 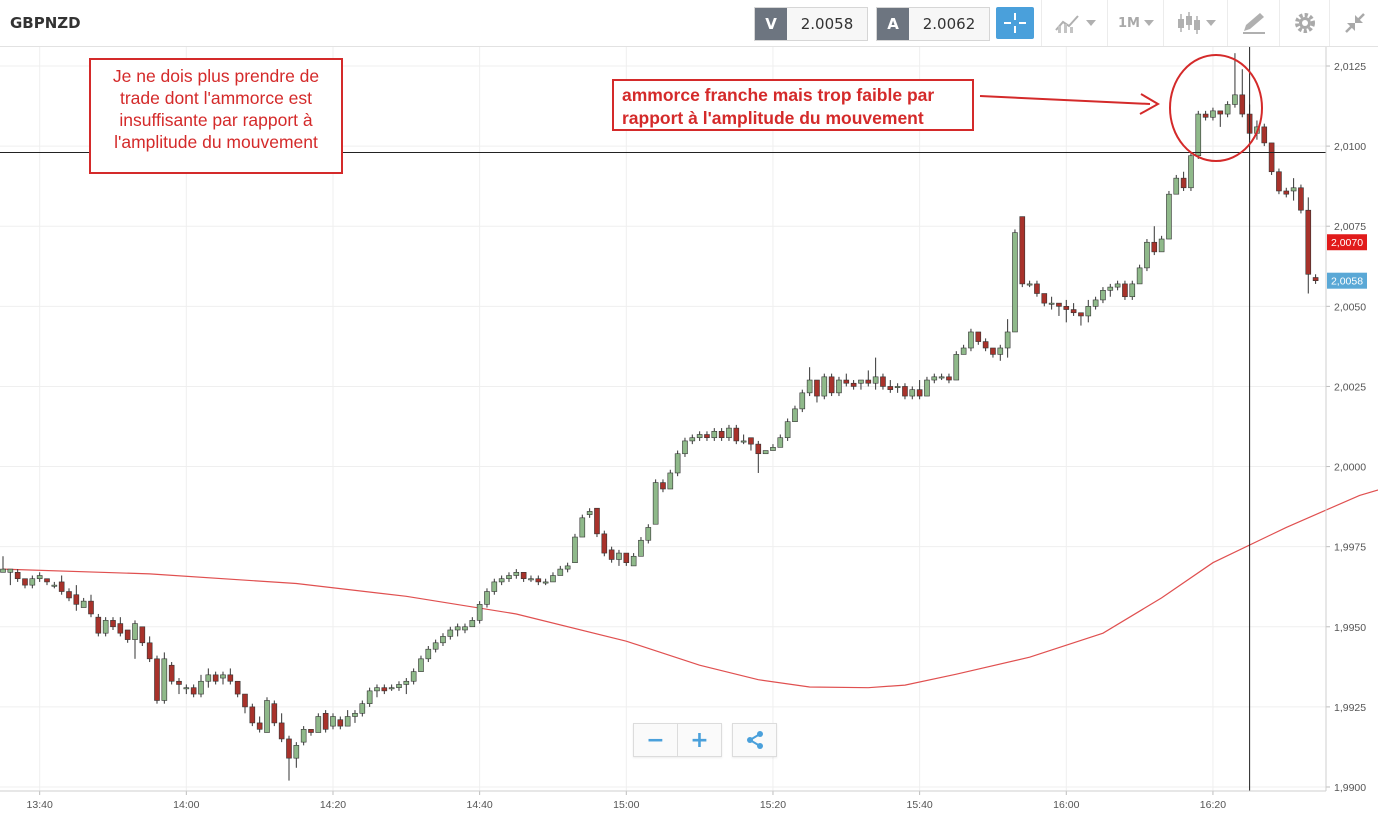 I want to click on header-bar: GBPNZD V 2.0058 A 2.0062 1M, so click(x=689, y=23).